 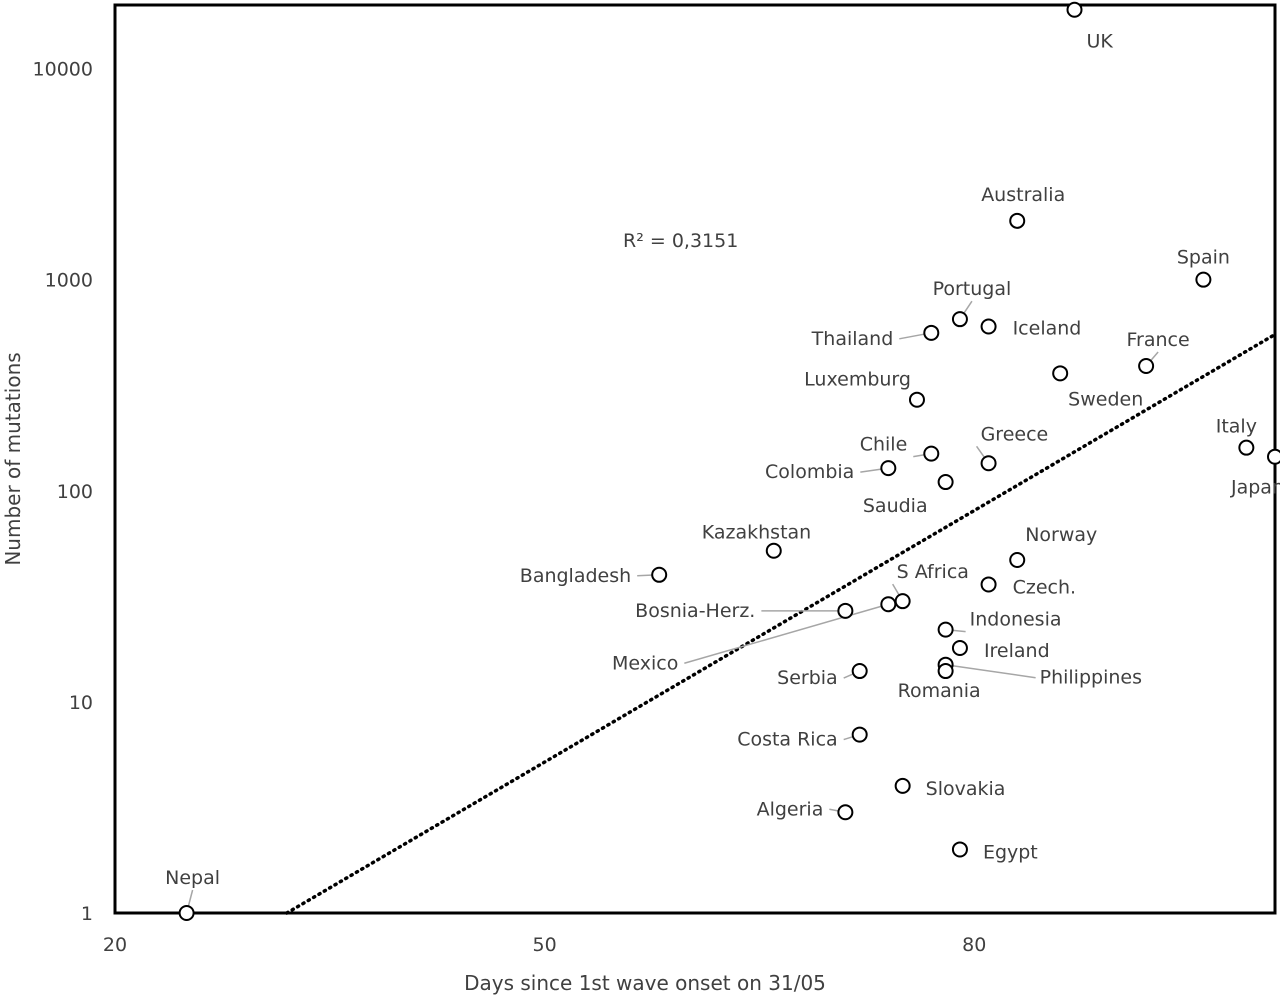 What do you see at coordinates (845, 812) in the screenshot?
I see `data-point-algeria` at bounding box center [845, 812].